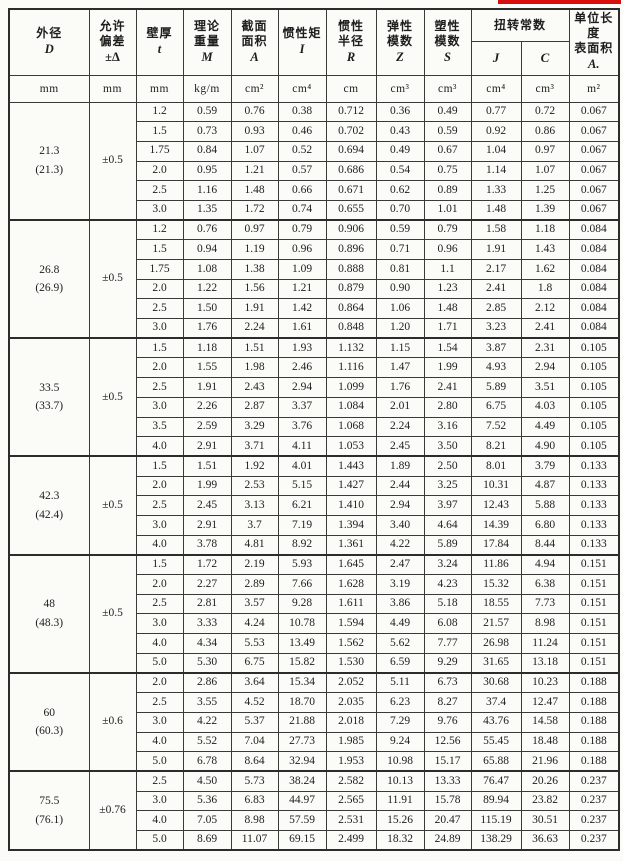 This screenshot has width=623, height=861. Describe the element at coordinates (545, 584) in the screenshot. I see `value-cell: 6.38` at that location.